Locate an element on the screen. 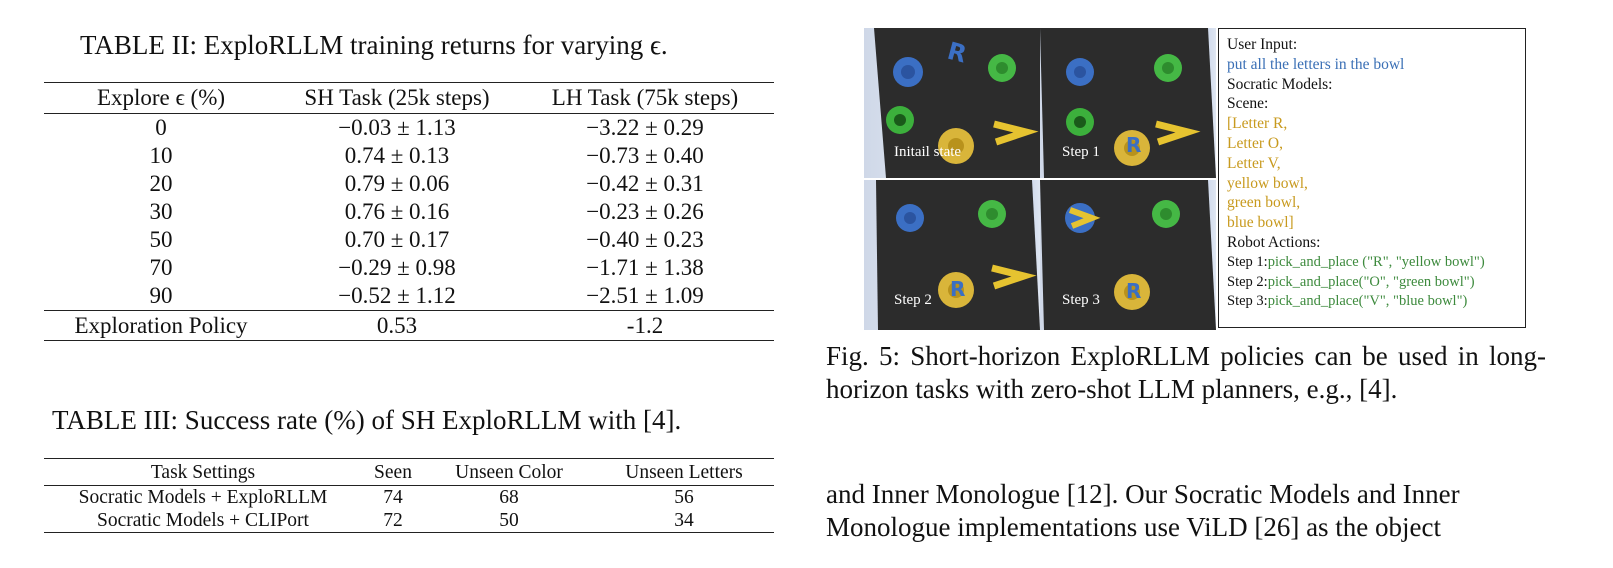 This screenshot has width=1613, height=568. scene-image-step1: R Step 1 is located at coordinates (1128, 103).